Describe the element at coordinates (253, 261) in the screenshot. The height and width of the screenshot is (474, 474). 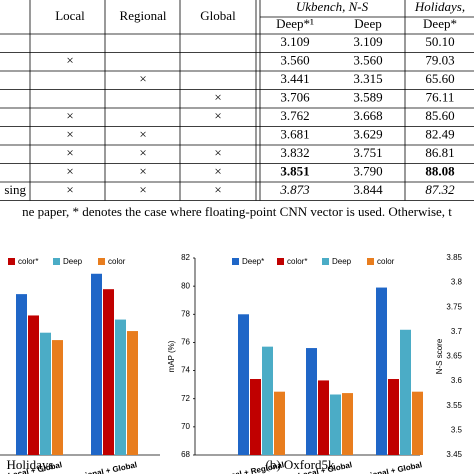
I see `legend-label: Deep*` at that location.